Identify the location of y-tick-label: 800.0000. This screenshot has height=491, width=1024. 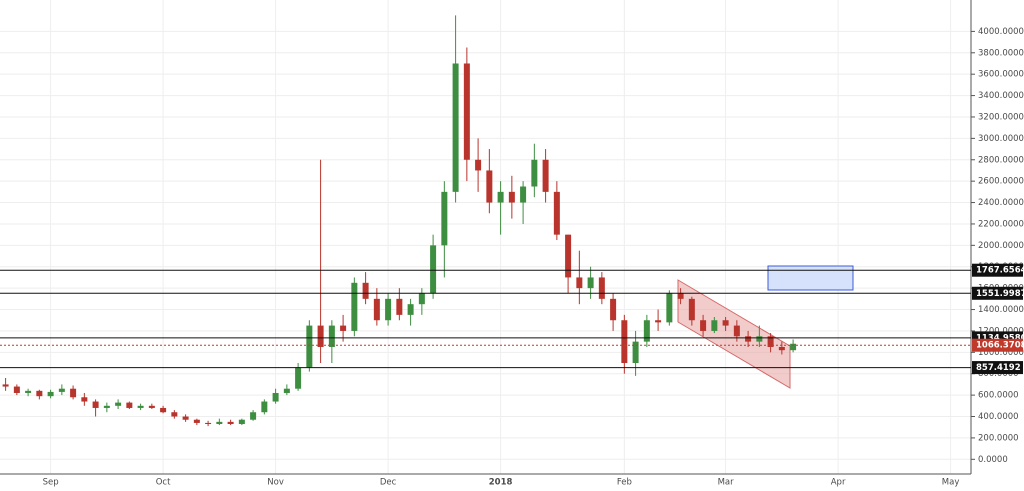
(998, 374).